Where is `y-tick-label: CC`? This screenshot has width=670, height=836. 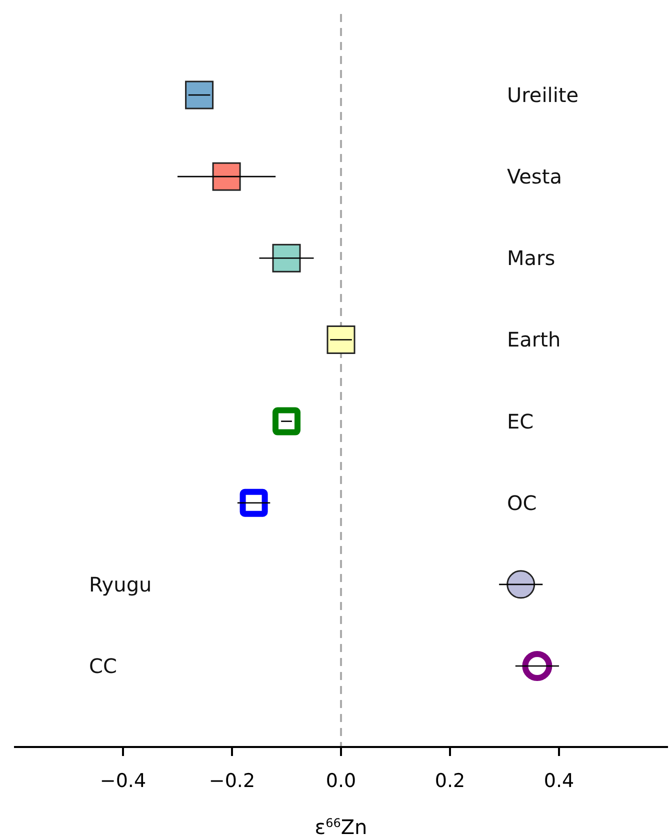 y-tick-label: CC is located at coordinates (103, 666).